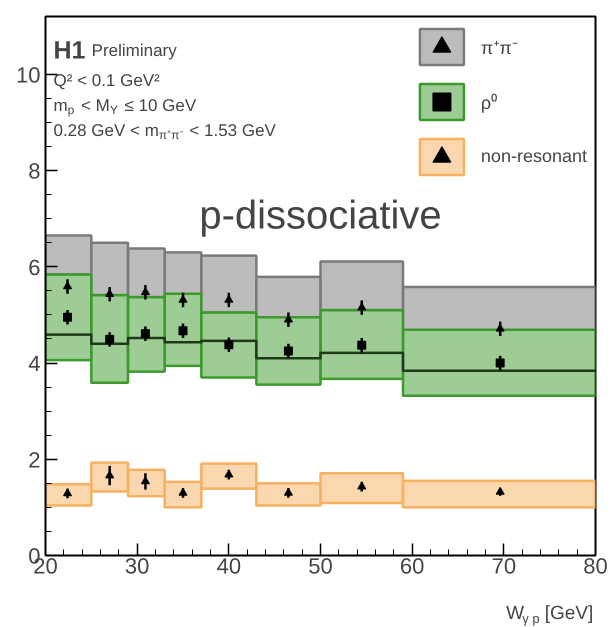  I want to click on x-tick-label: 70, so click(504, 566).